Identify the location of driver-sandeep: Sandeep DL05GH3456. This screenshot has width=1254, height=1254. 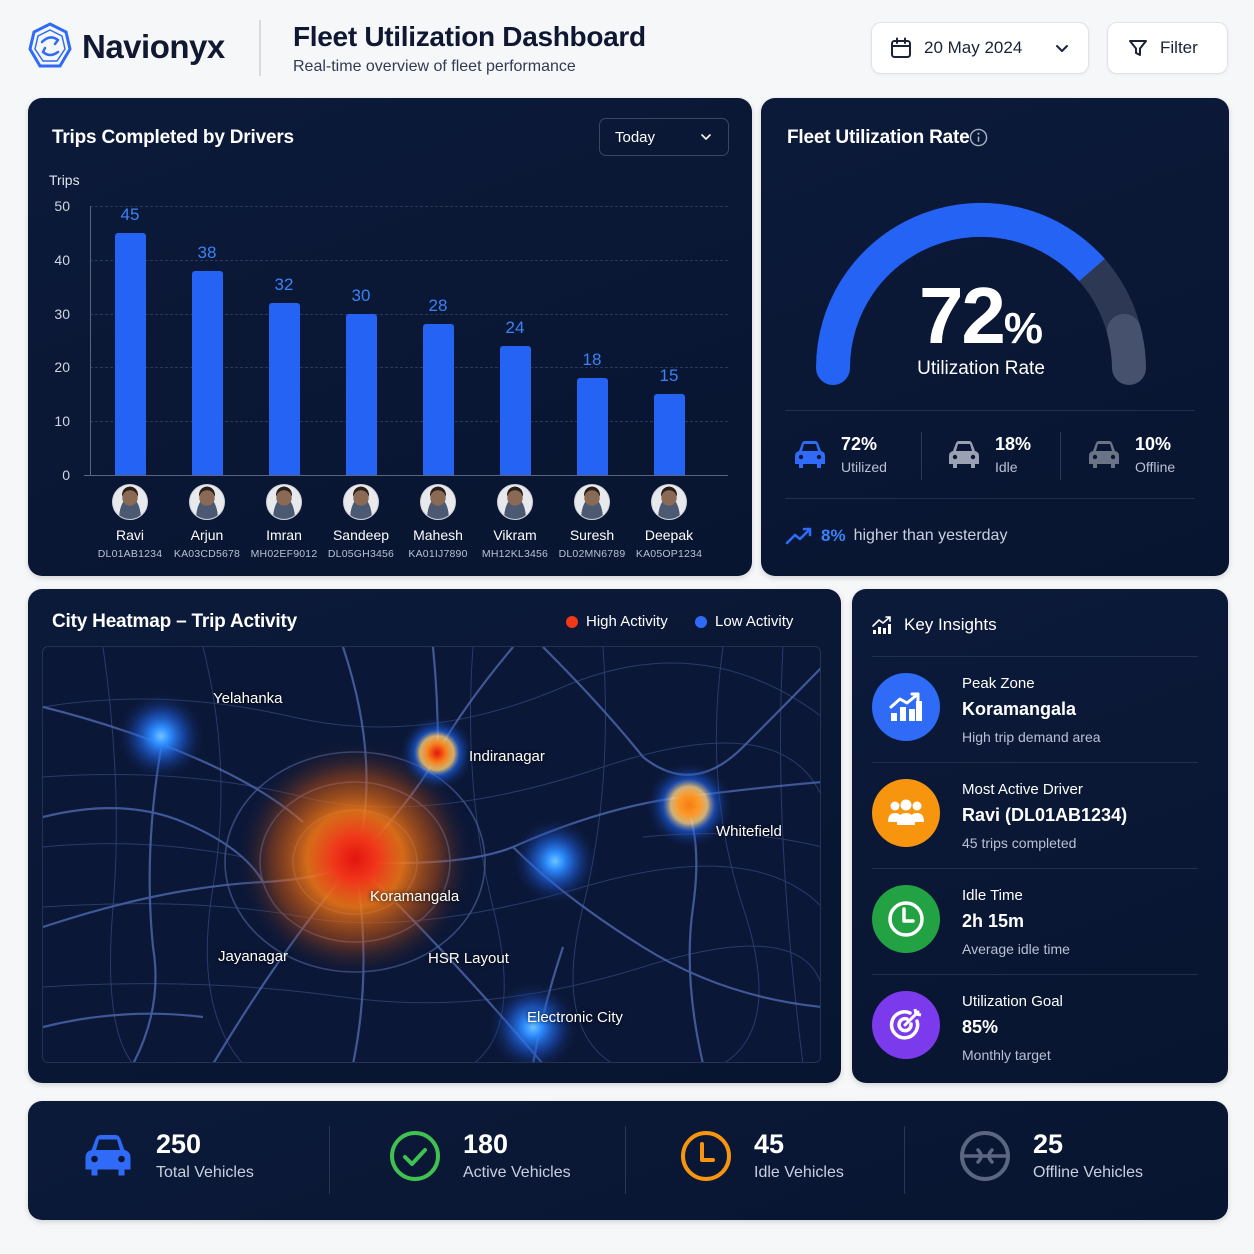
(361, 522).